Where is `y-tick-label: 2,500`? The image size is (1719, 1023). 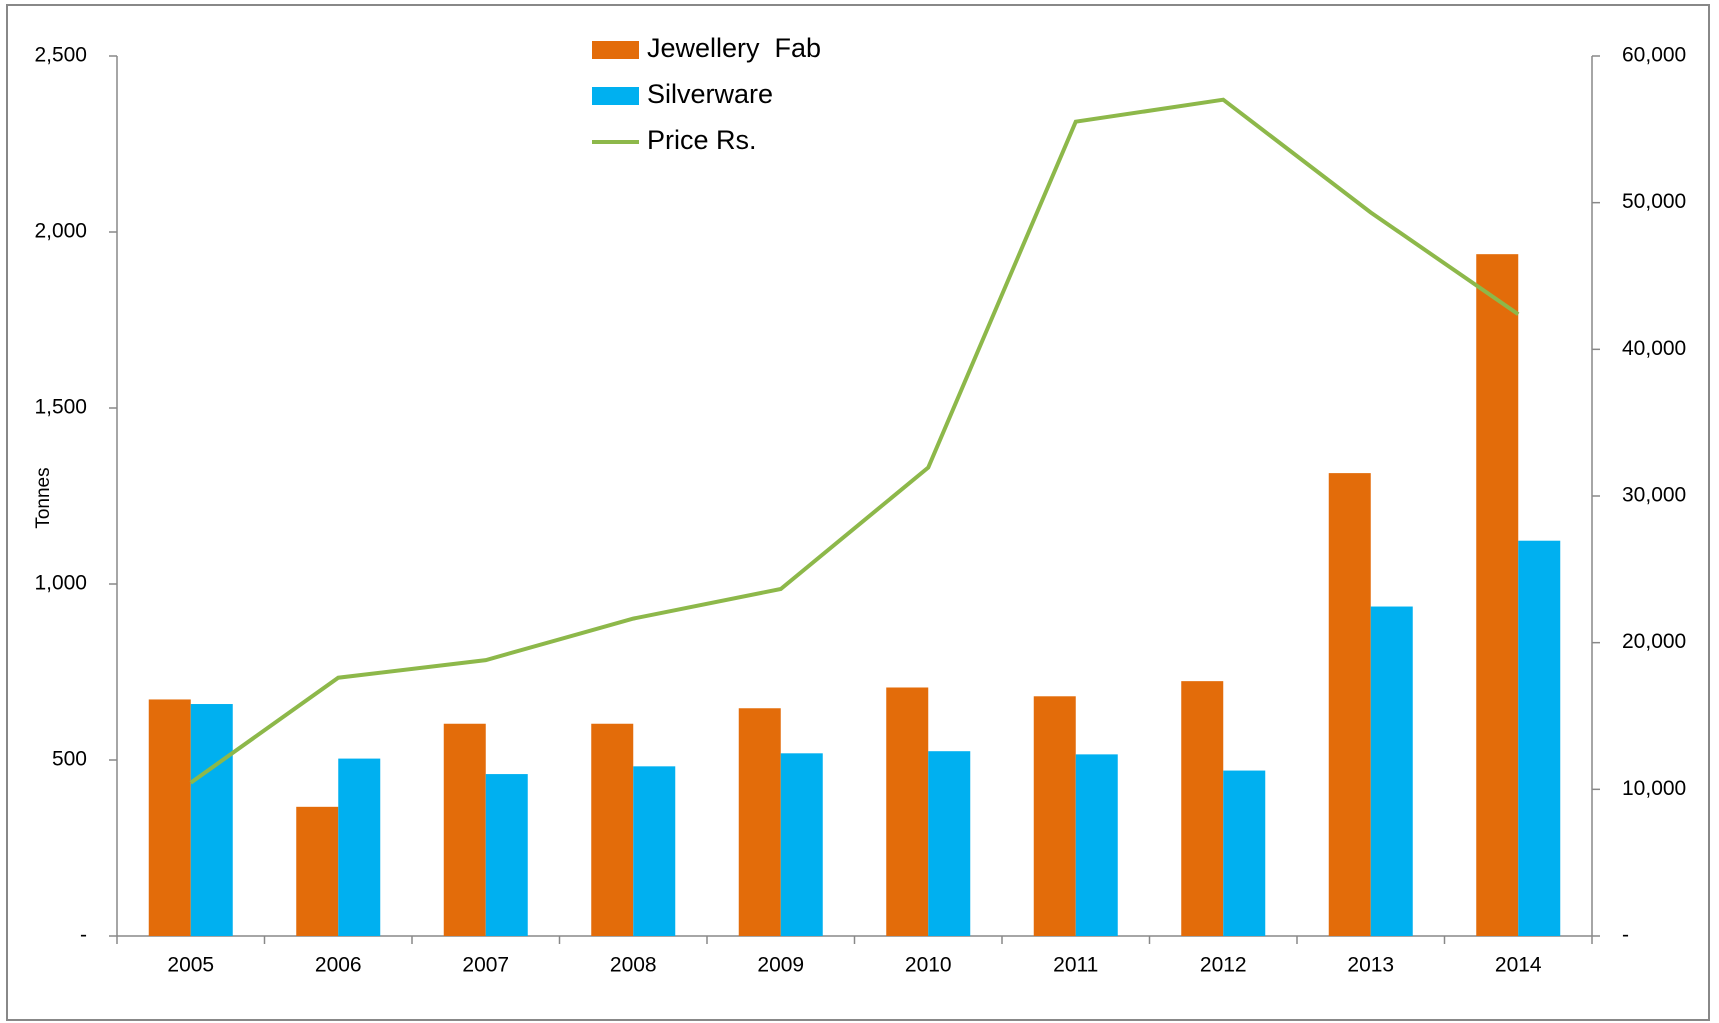
y-tick-label: 2,500 is located at coordinates (60, 55).